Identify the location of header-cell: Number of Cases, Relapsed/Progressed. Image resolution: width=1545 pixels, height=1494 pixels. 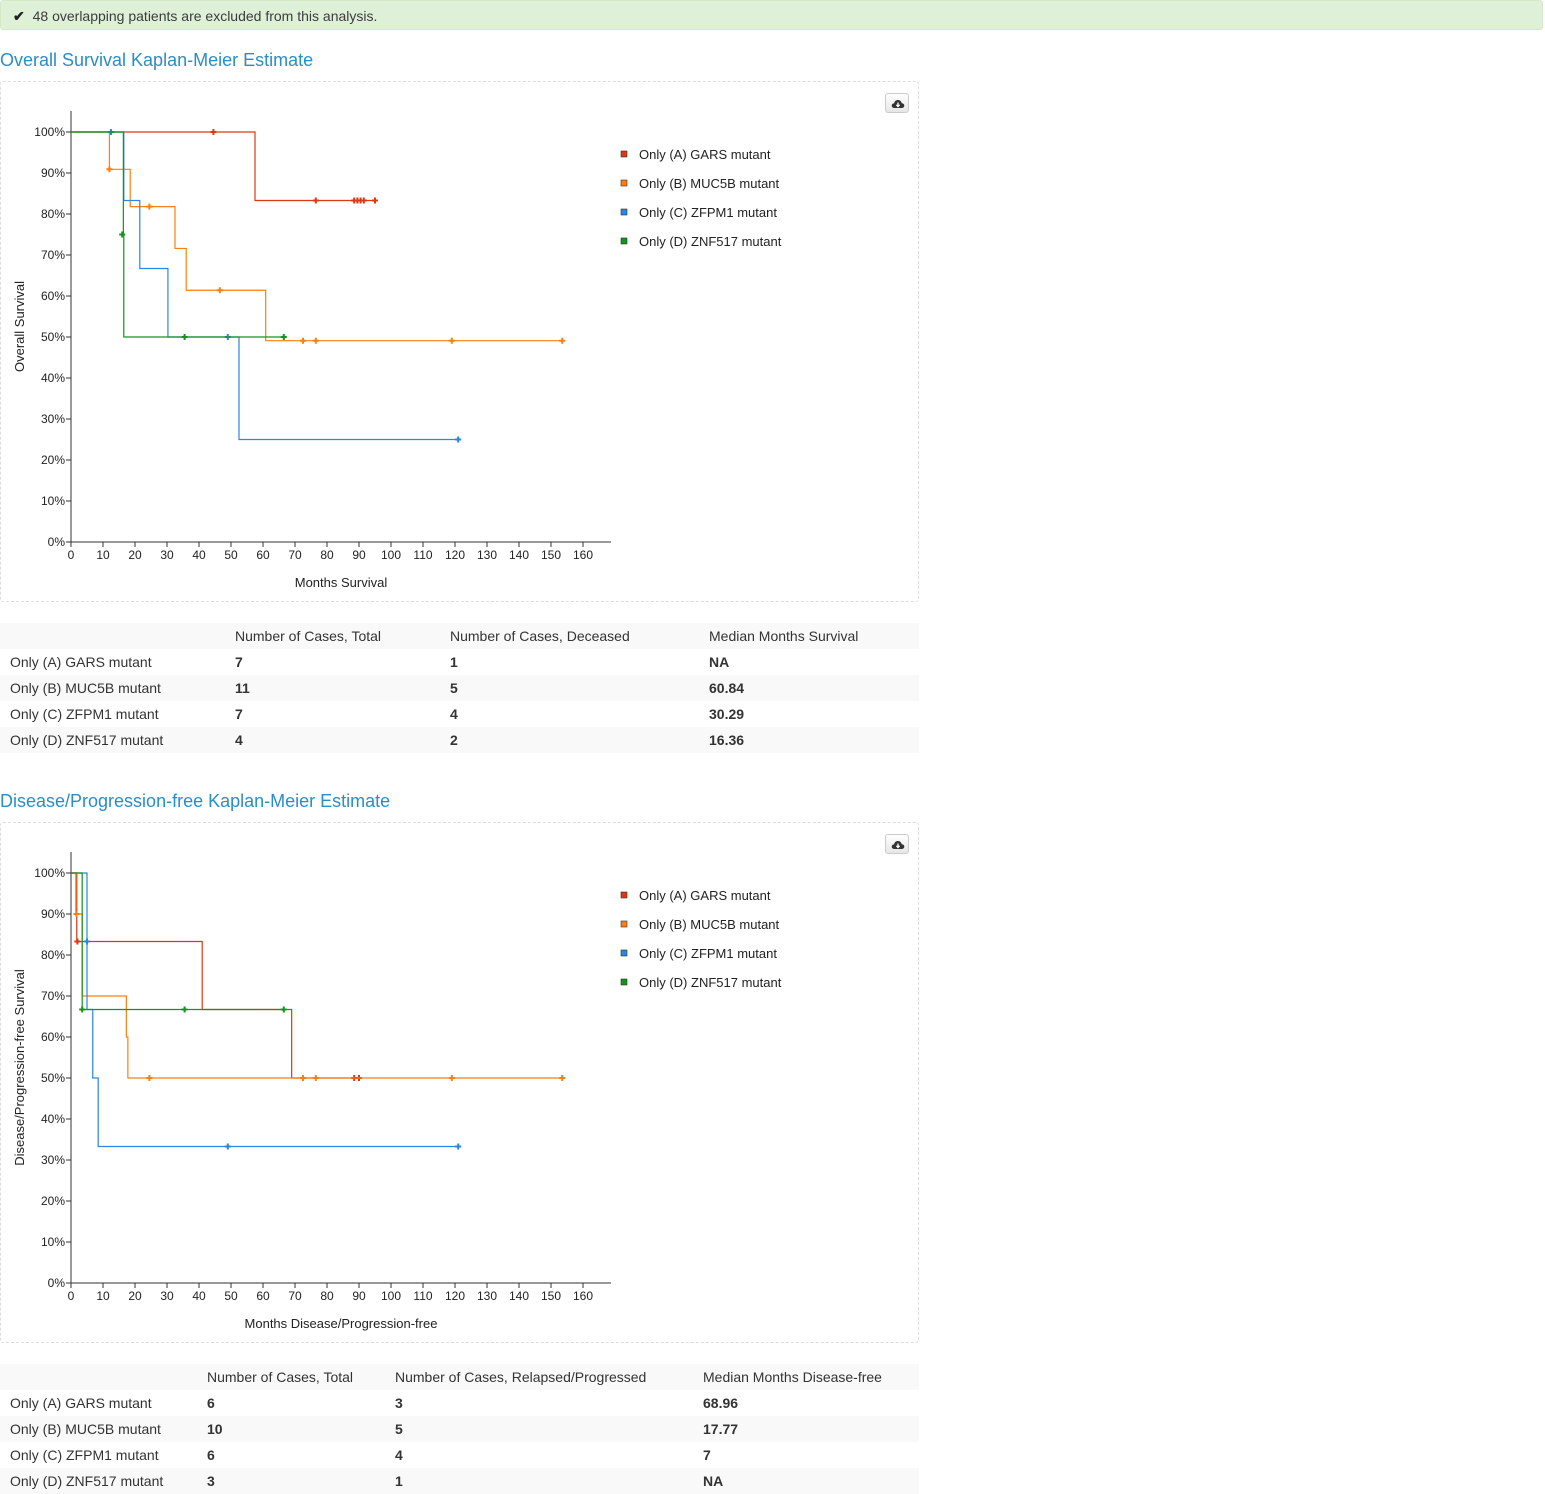
(521, 1377).